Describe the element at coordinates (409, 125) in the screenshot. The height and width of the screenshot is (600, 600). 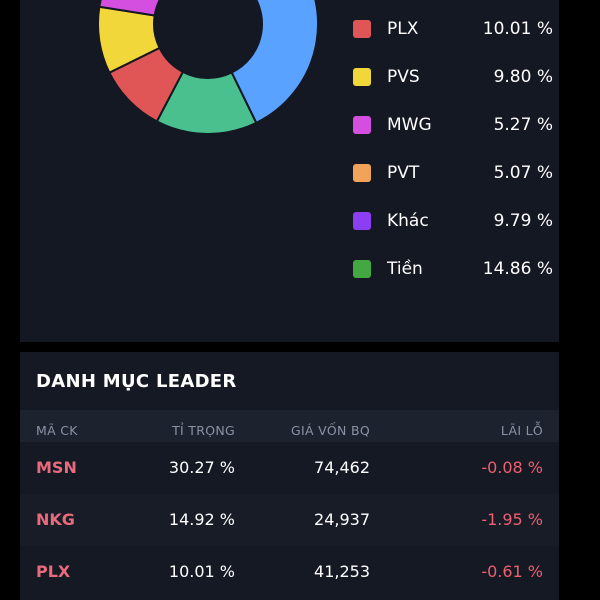
I see `legend-label: MWG` at that location.